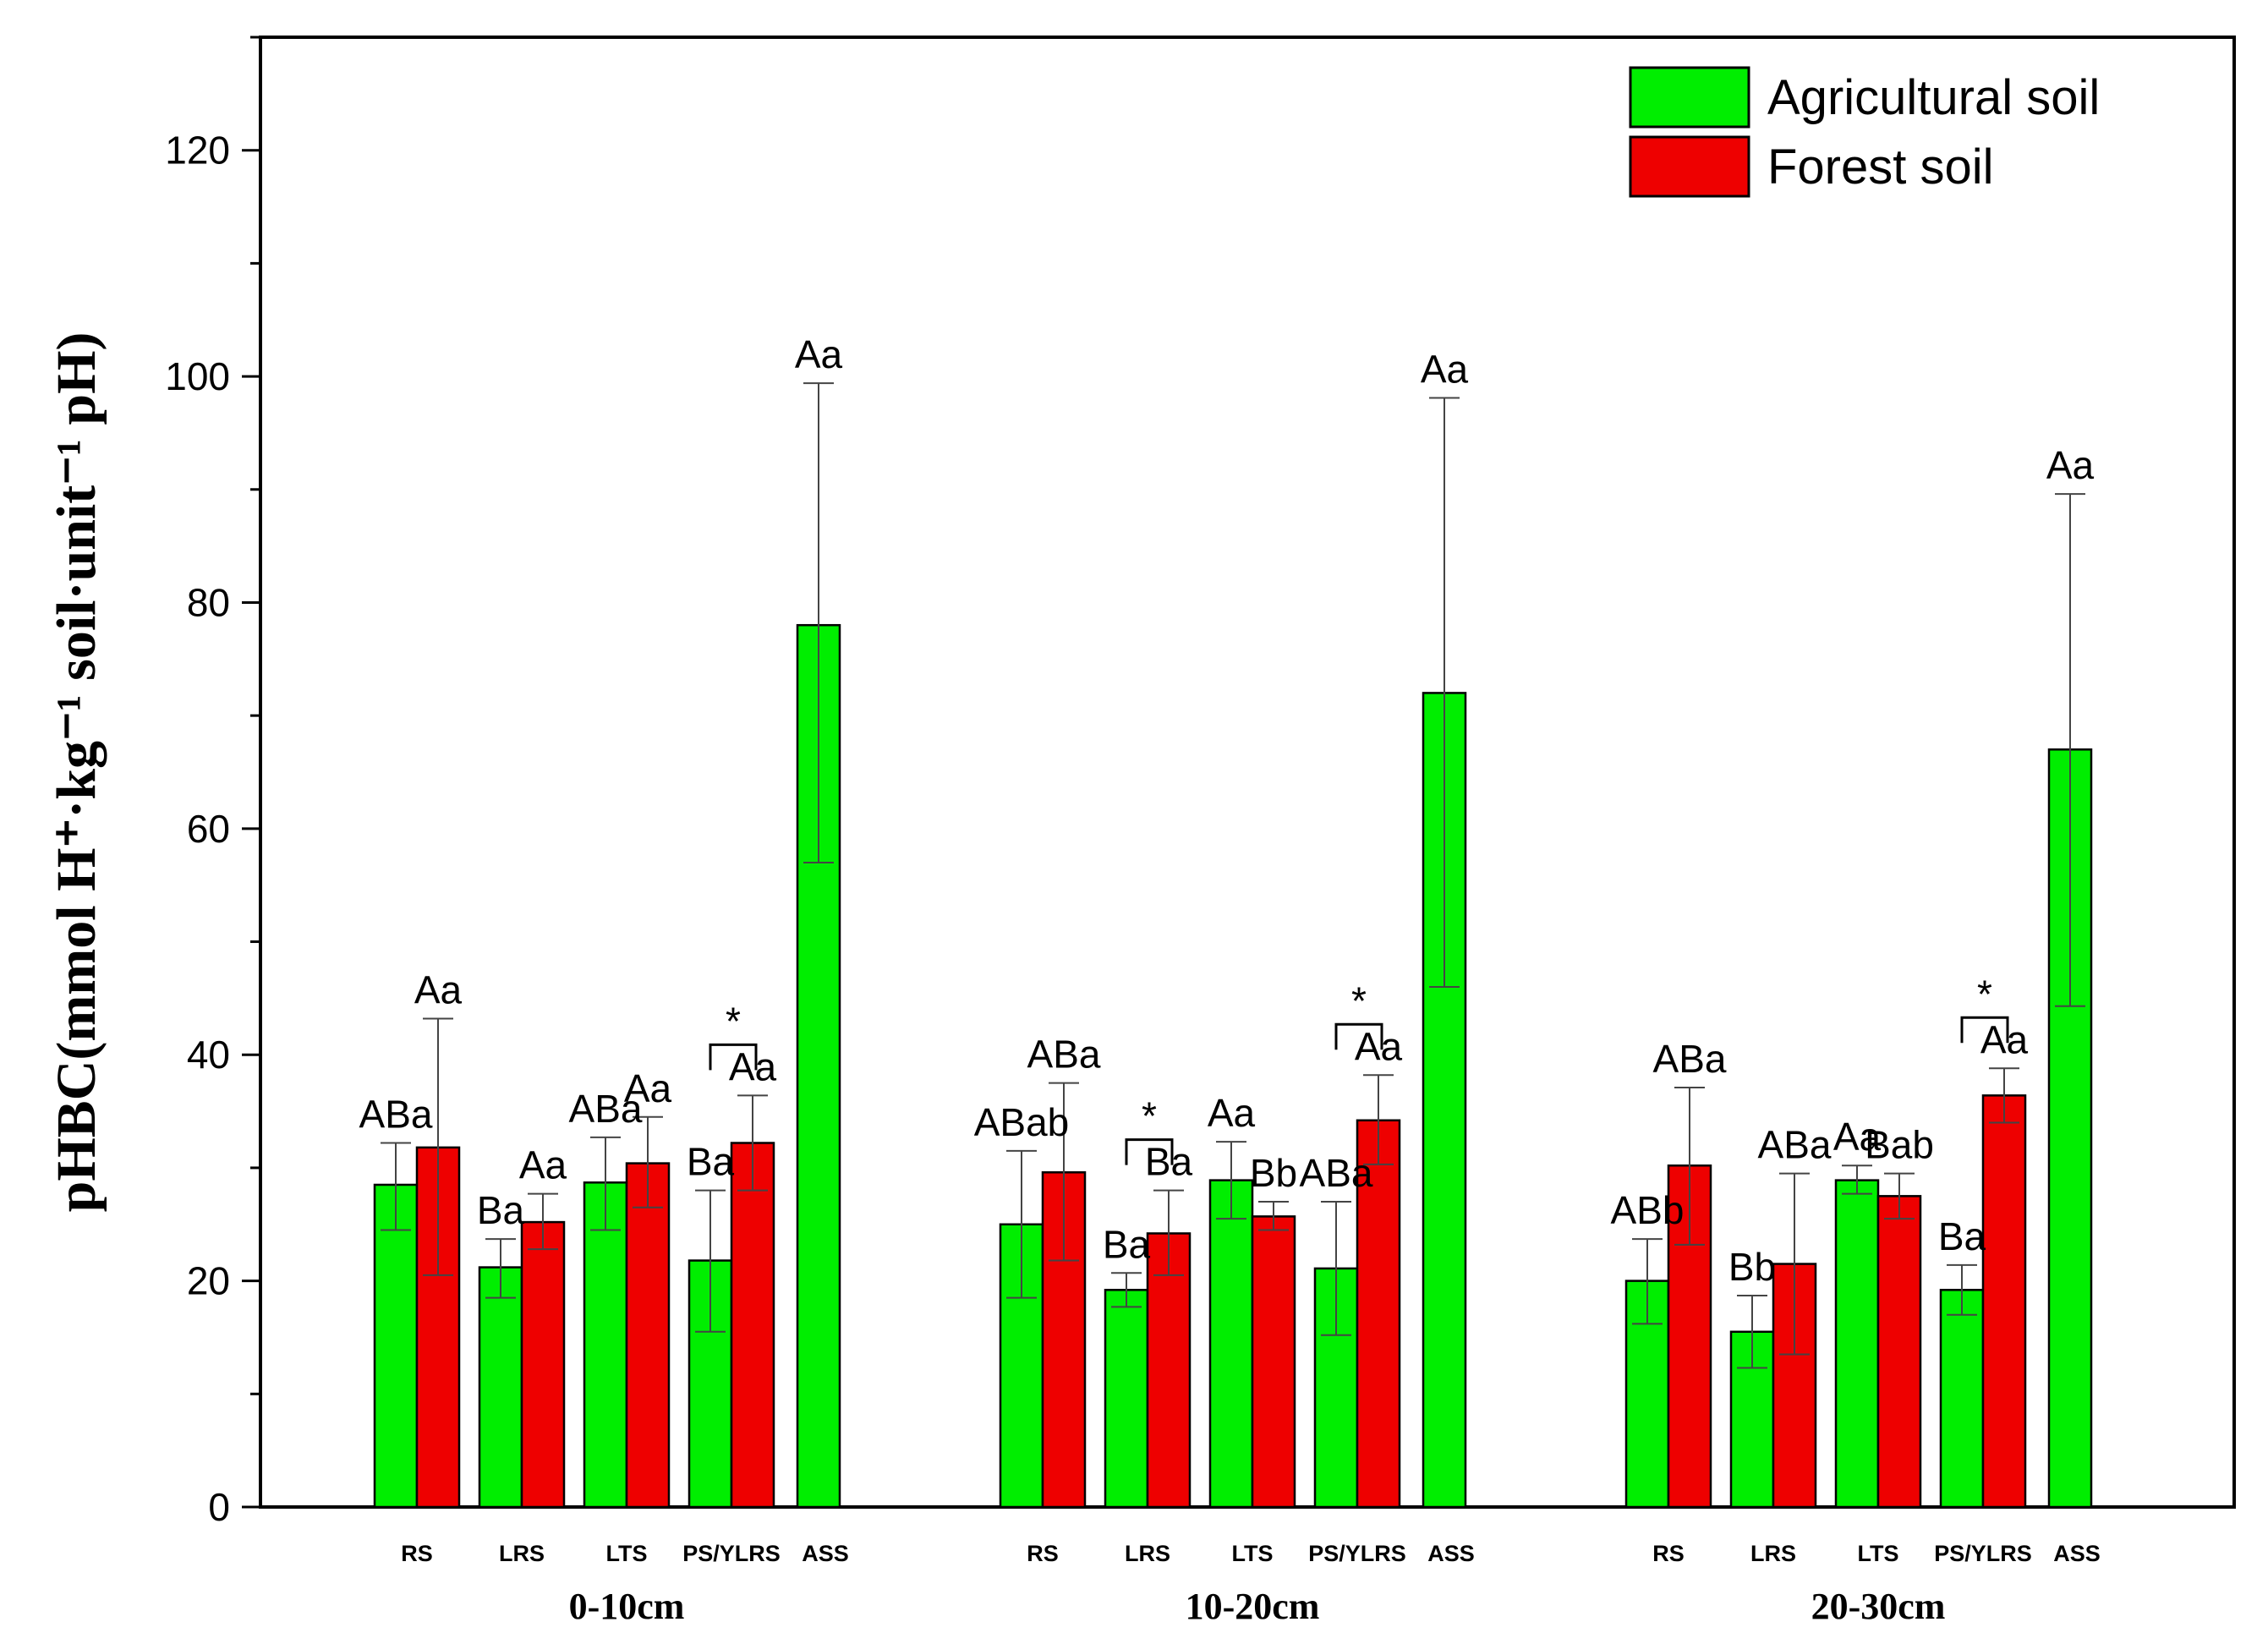  Describe the element at coordinates (1933, 98) in the screenshot. I see `legend-label-agricultural: Agricultural soil` at that location.